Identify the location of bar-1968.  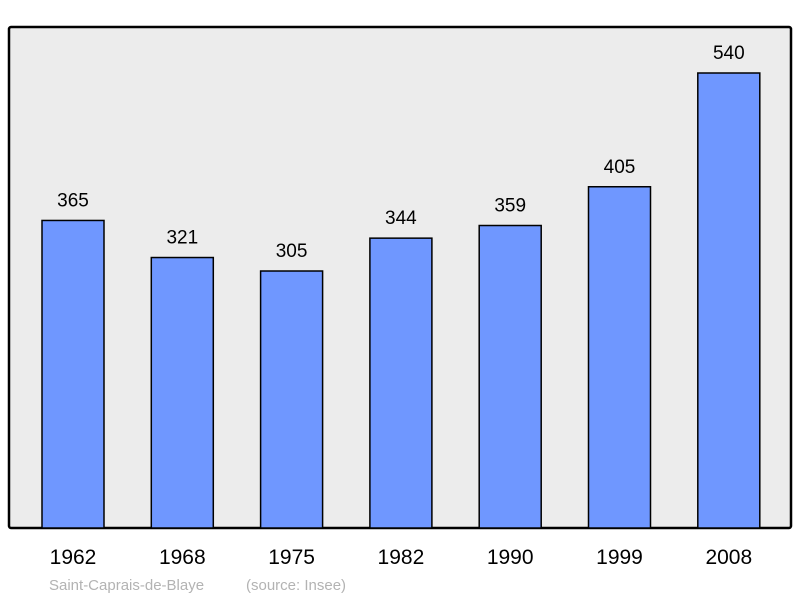
(182, 392).